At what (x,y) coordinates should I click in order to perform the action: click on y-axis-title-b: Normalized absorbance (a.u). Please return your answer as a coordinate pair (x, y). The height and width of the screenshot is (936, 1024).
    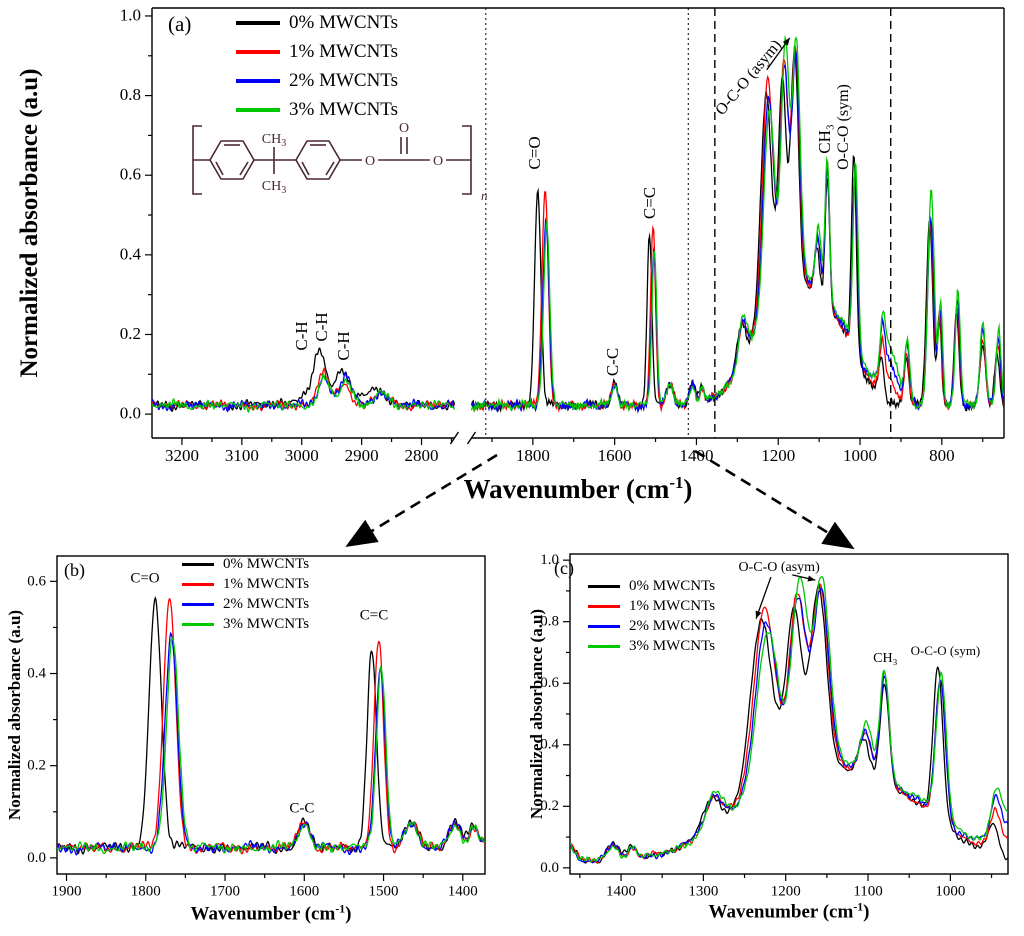
    Looking at the image, I should click on (14, 715).